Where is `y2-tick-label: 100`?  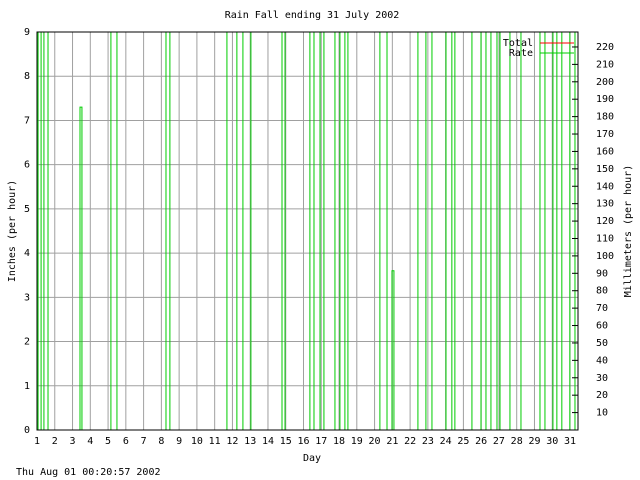
y2-tick-label: 100 is located at coordinates (605, 256).